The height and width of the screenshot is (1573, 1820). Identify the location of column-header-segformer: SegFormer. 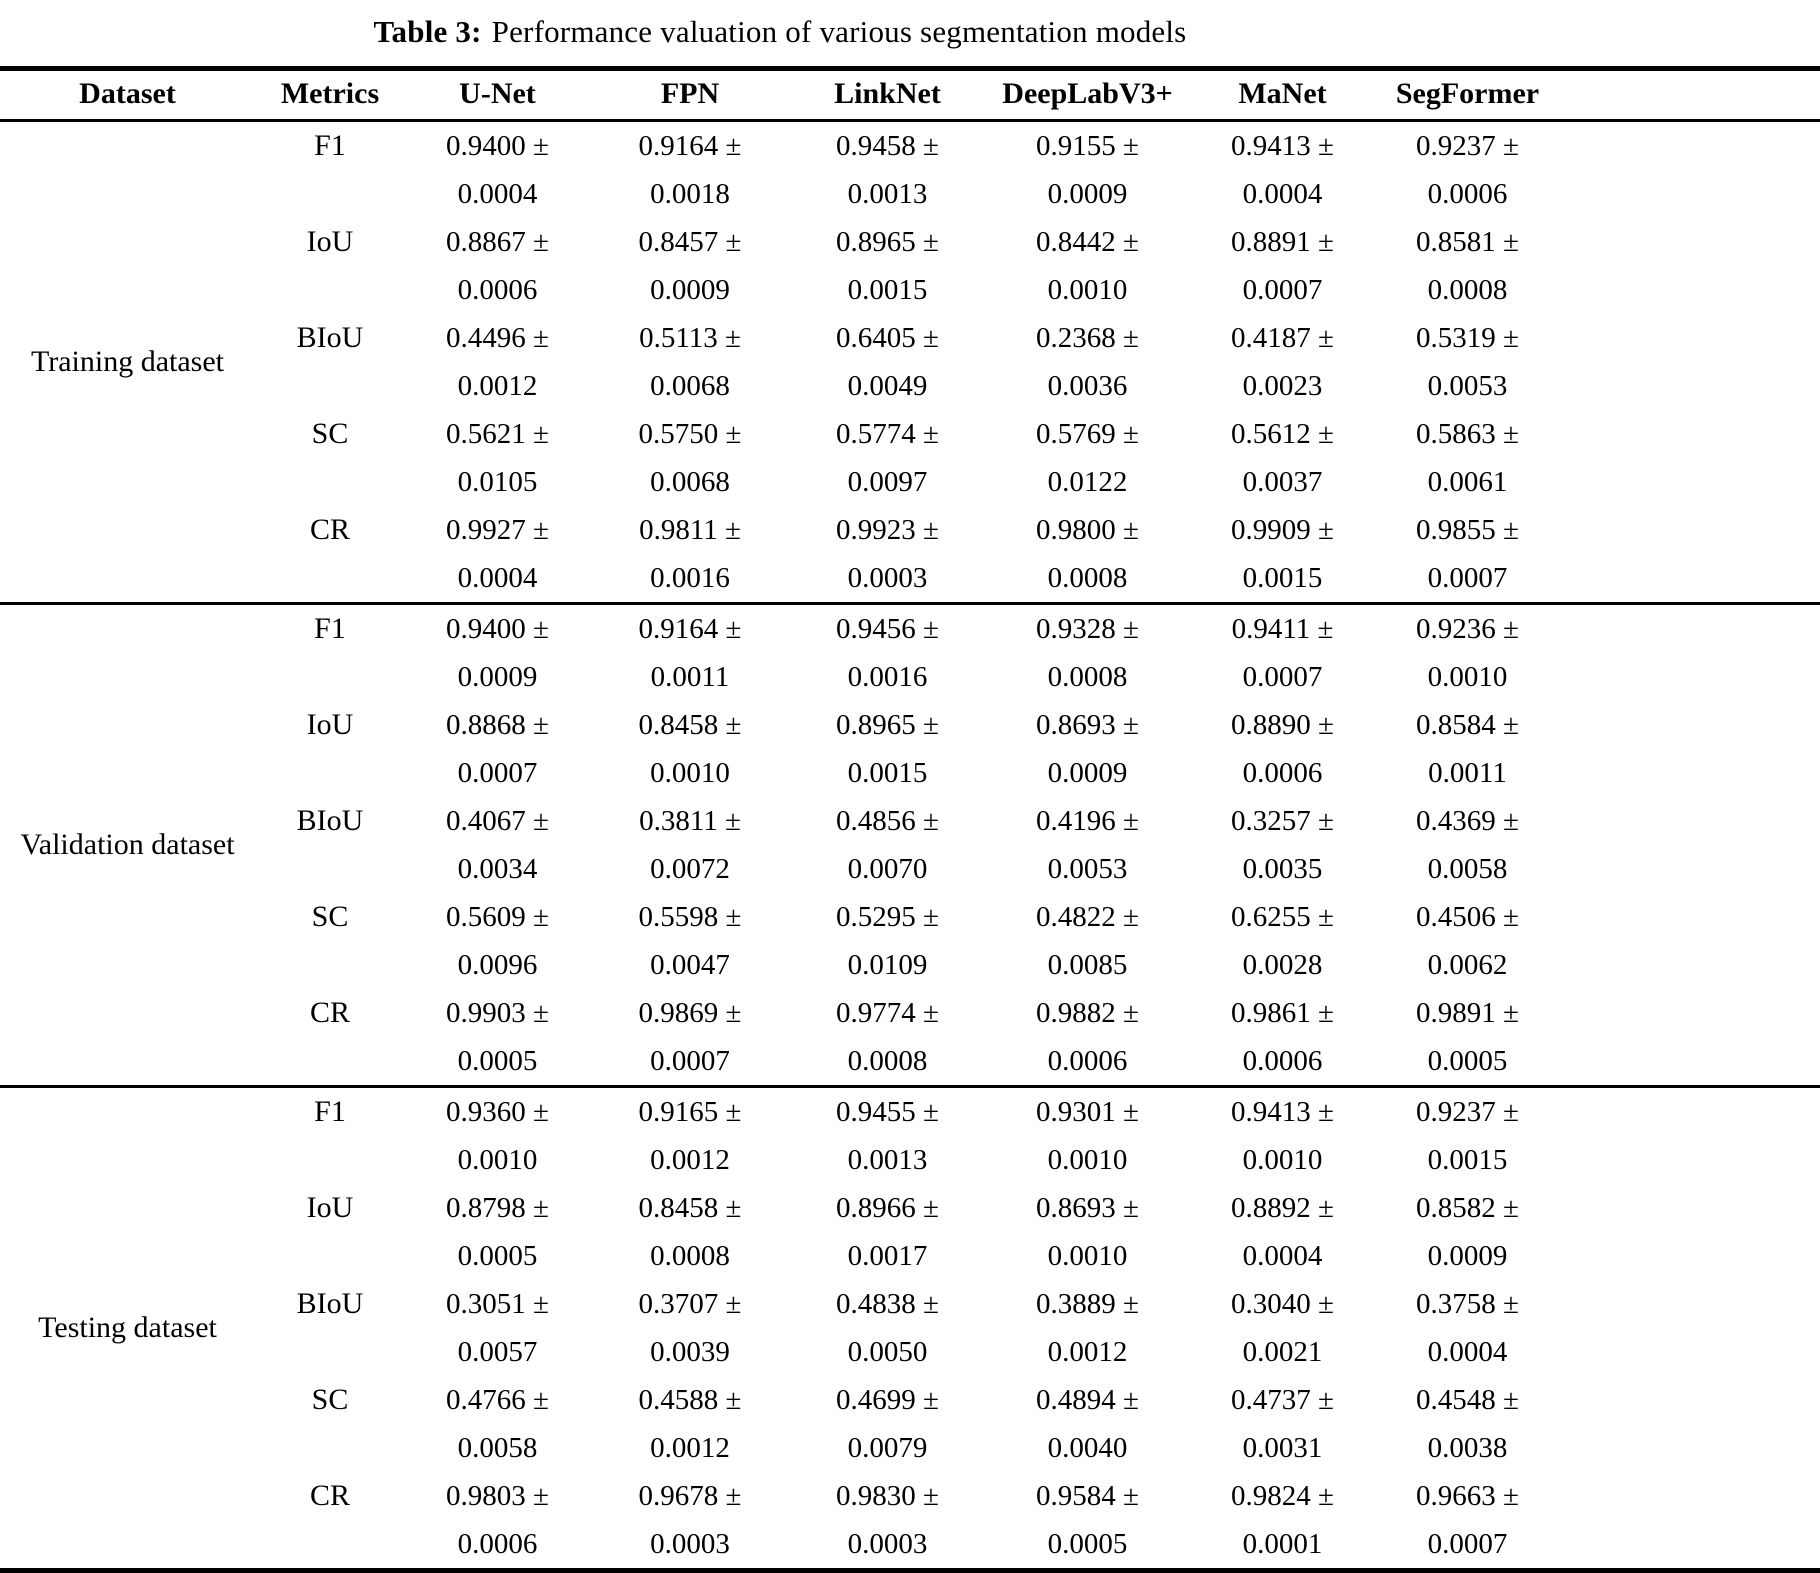
(1467, 93).